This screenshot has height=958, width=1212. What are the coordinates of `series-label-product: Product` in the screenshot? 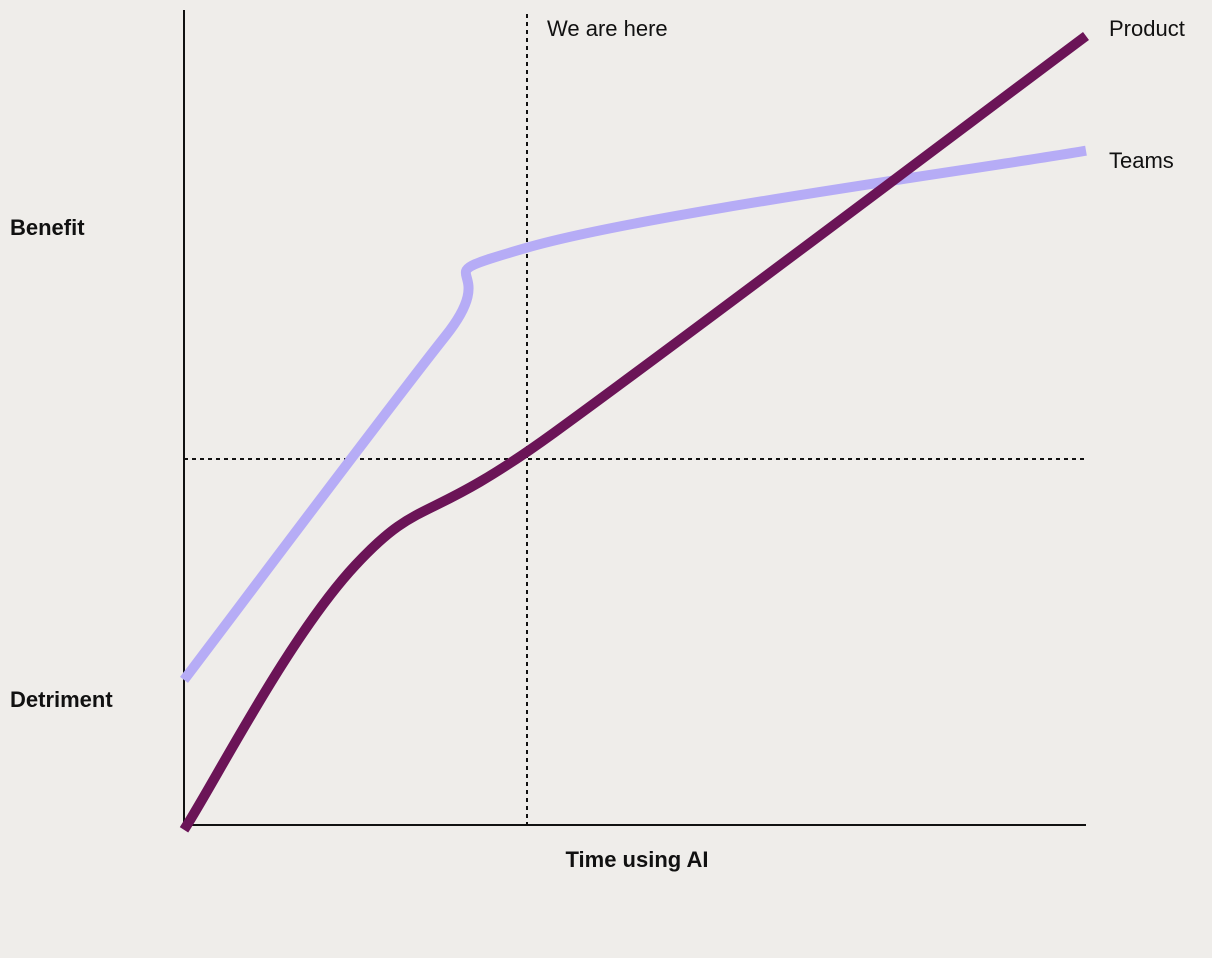 It's located at (1147, 28).